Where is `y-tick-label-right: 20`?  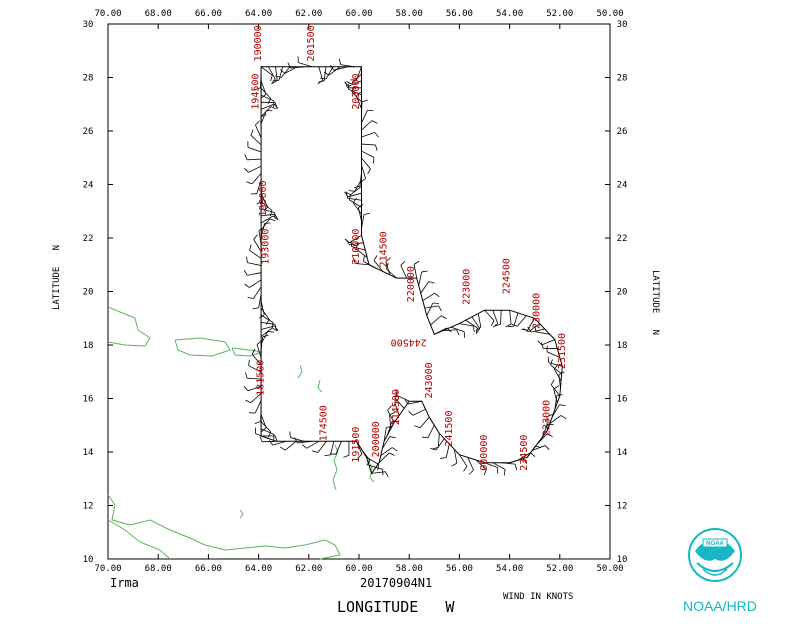 y-tick-label-right: 20 is located at coordinates (622, 293).